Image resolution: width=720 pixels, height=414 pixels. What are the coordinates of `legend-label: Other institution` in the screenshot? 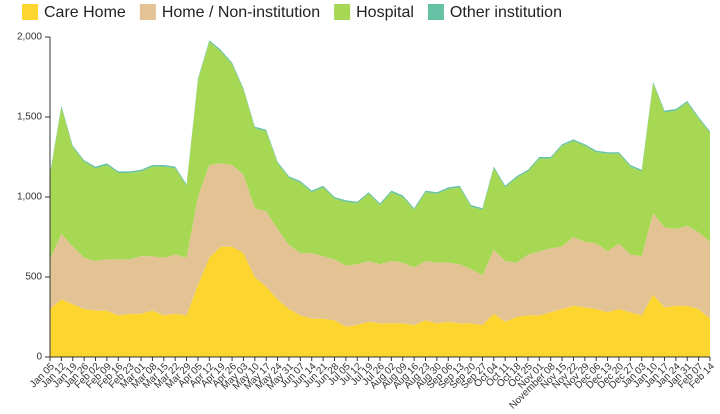 It's located at (506, 12).